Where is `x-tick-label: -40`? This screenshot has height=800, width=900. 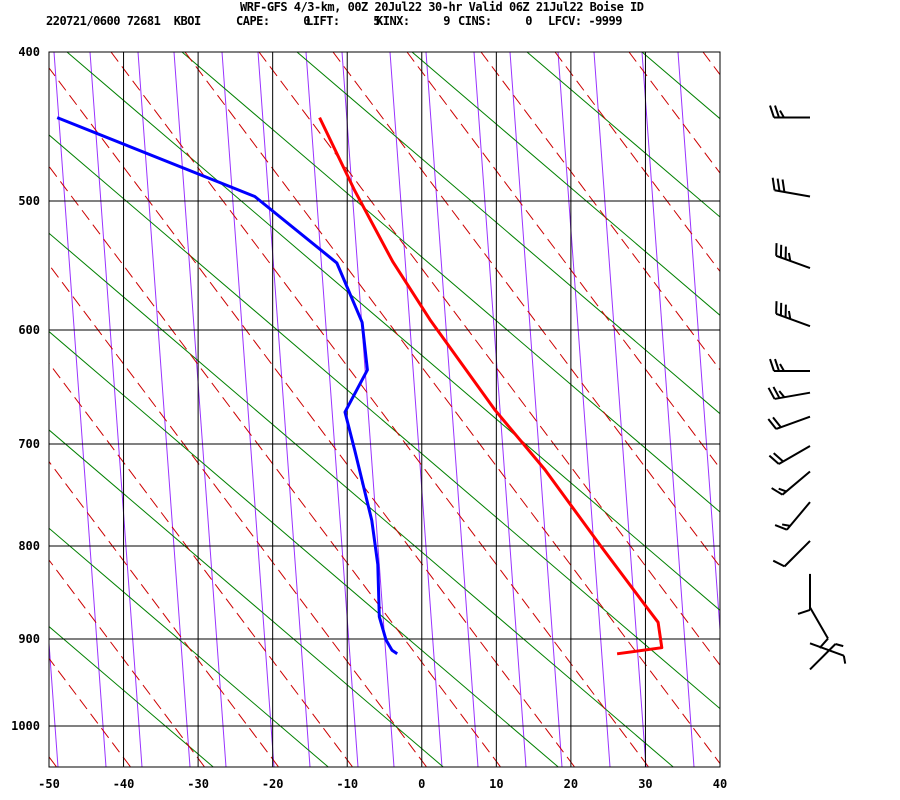
x-tick-label: -40 is located at coordinates (124, 784).